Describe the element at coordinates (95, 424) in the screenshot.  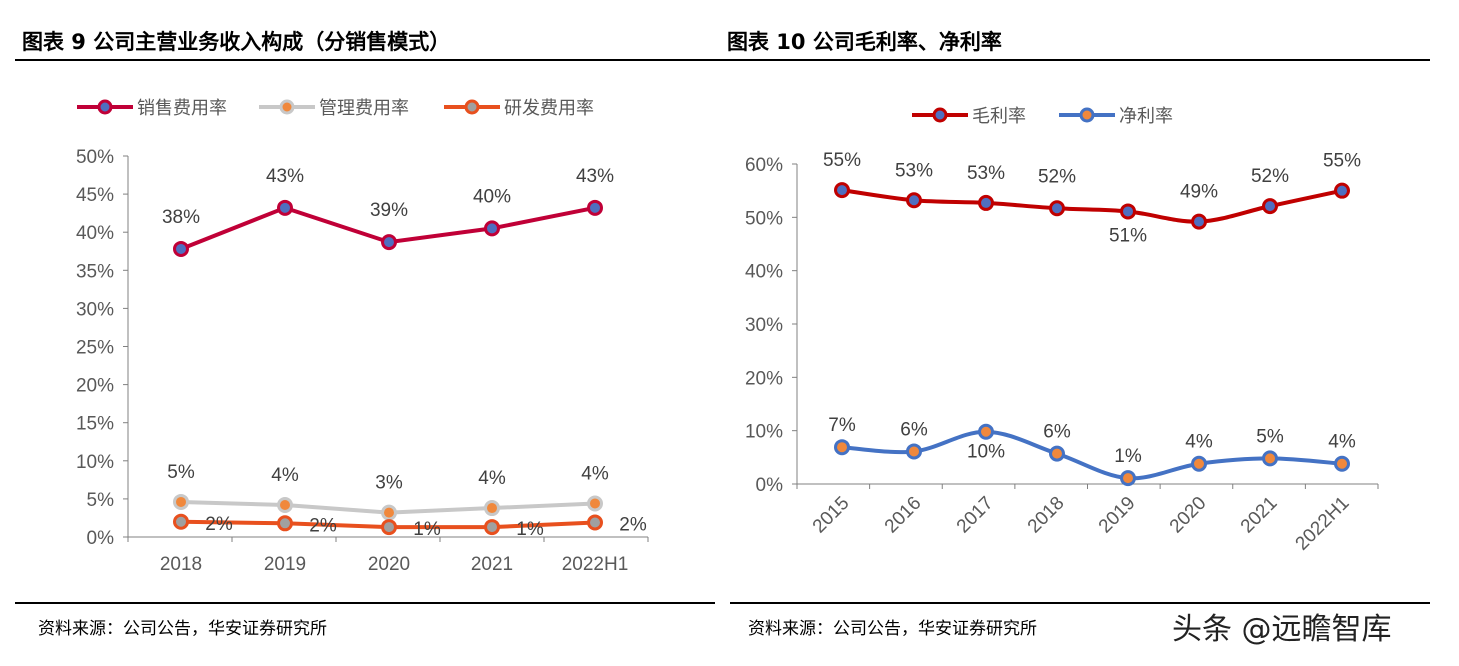
I see `y-tick-label: 15%` at that location.